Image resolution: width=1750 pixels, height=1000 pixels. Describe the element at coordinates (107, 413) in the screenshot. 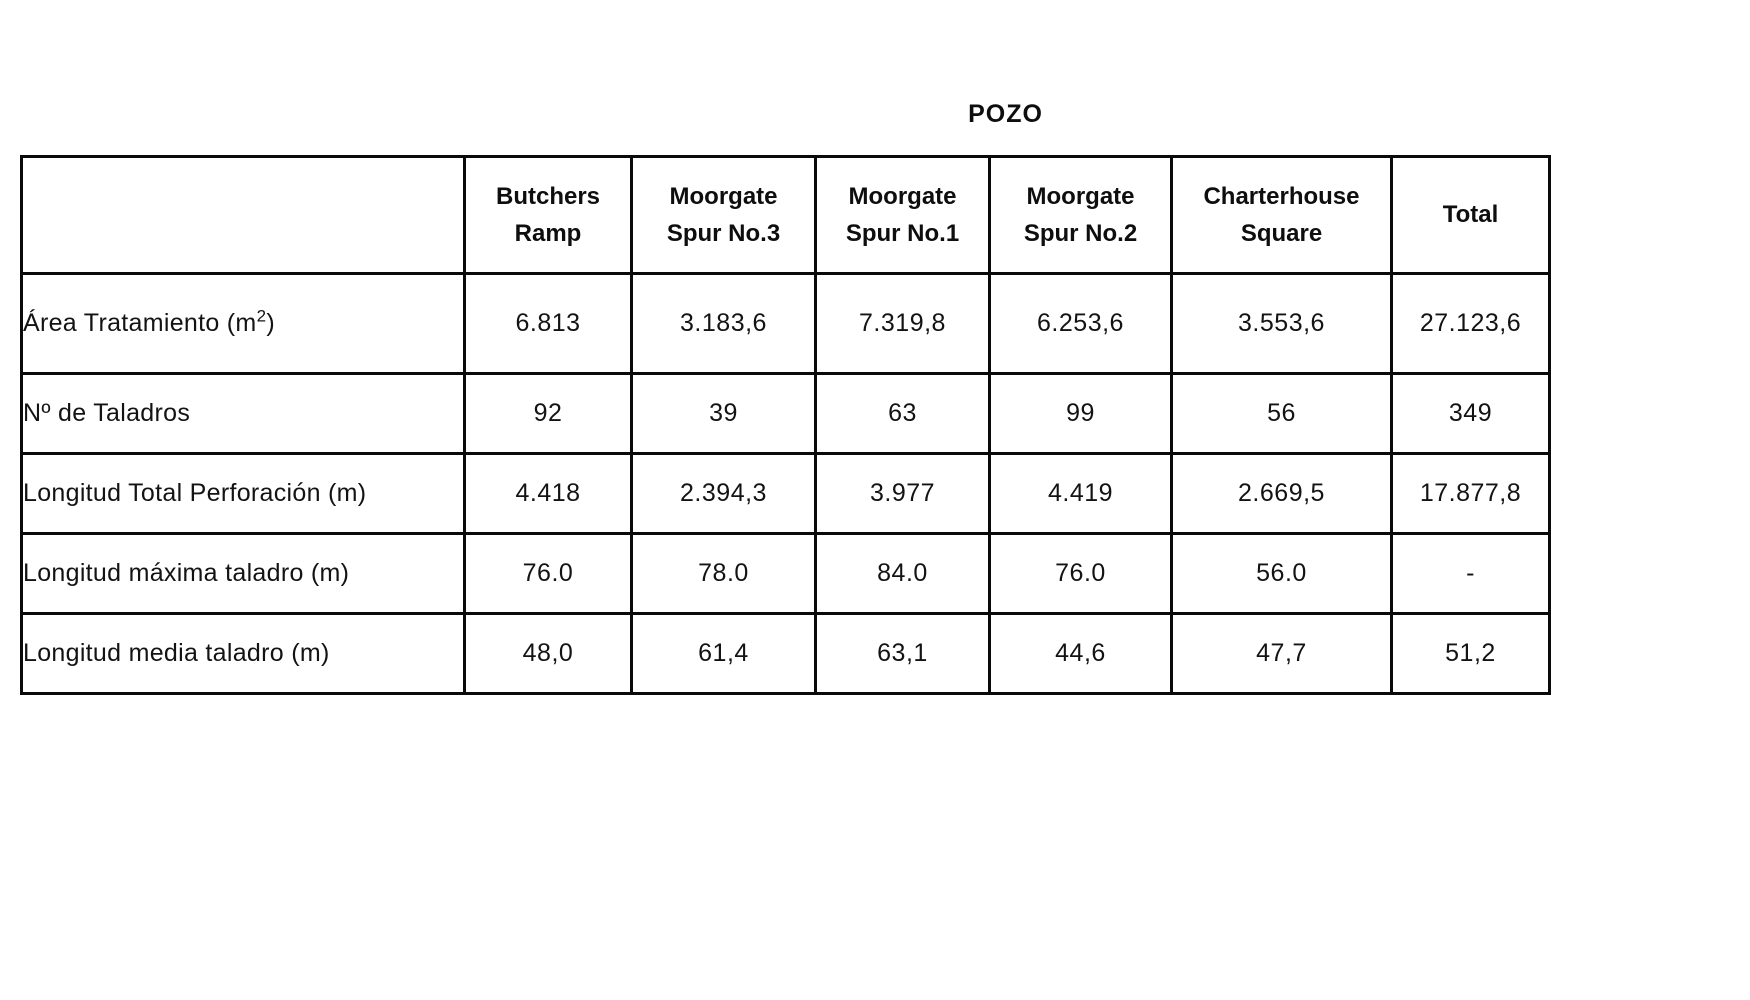

I see `row-label-text: Nº de Taladros` at that location.